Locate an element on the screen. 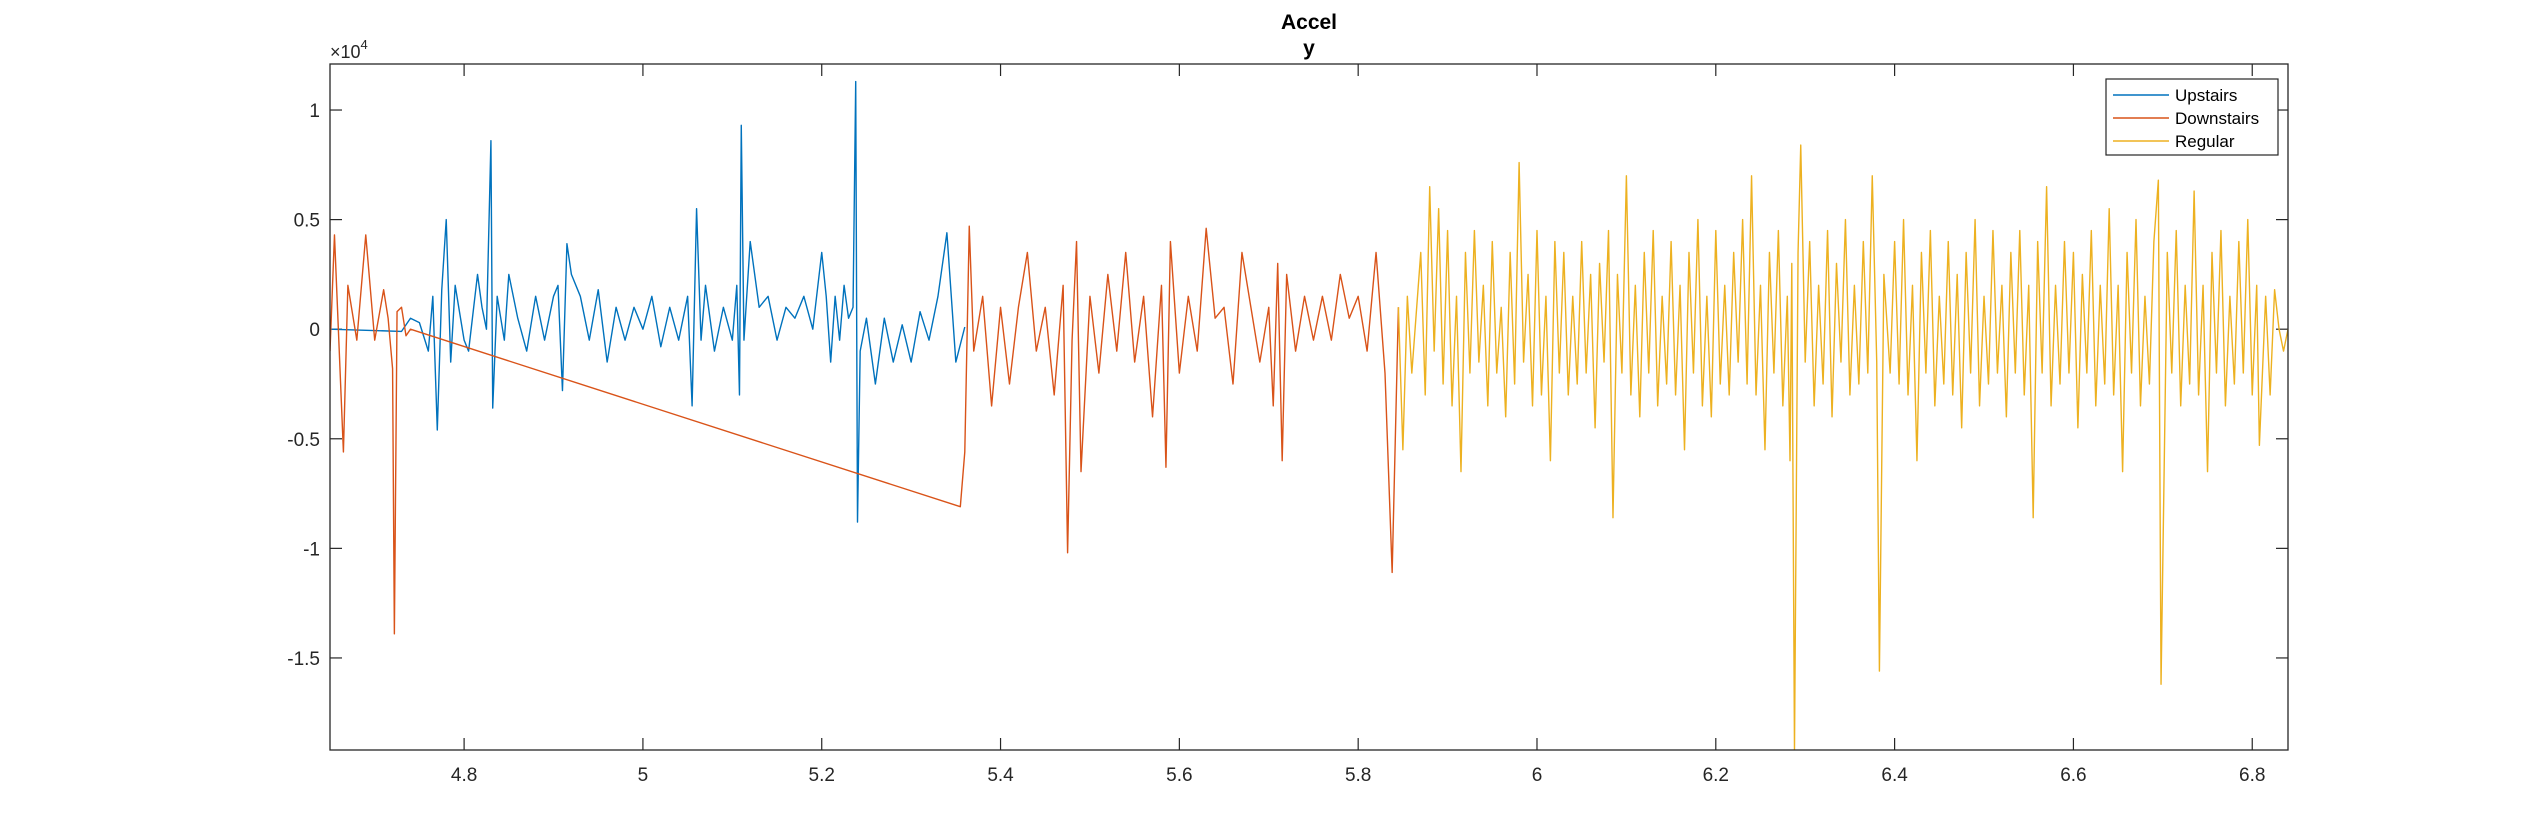 The image size is (2526, 840). y-tick-label: -0.5 is located at coordinates (303, 440).